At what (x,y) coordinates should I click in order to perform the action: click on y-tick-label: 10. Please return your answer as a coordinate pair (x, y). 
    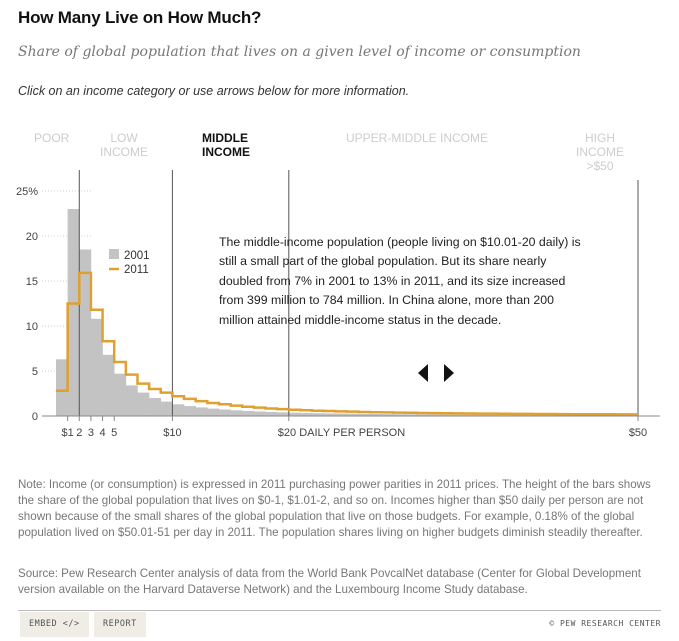
    Looking at the image, I should click on (32, 327).